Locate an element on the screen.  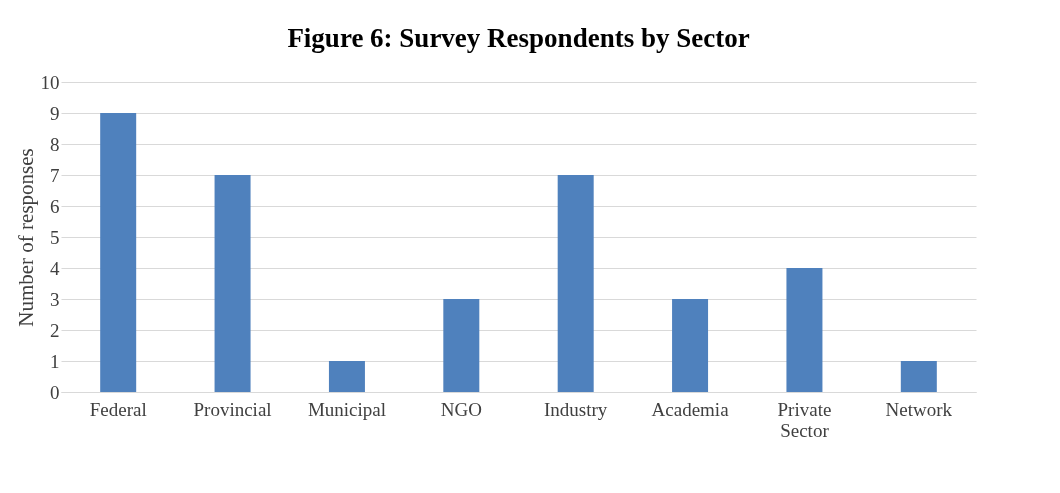
x-tick-label: Federal is located at coordinates (118, 409).